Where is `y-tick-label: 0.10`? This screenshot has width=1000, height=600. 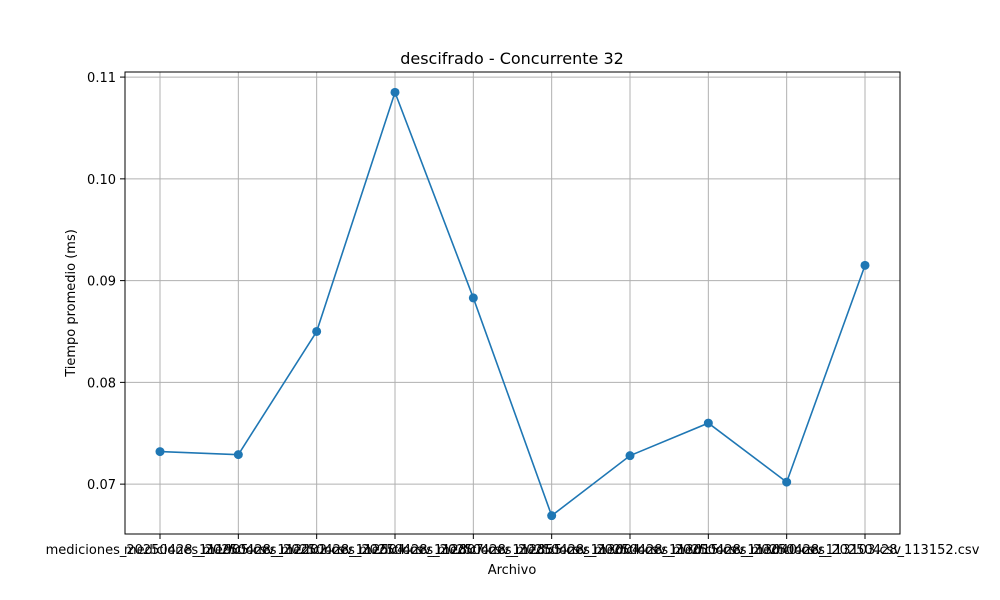
y-tick-label: 0.10 is located at coordinates (101, 180).